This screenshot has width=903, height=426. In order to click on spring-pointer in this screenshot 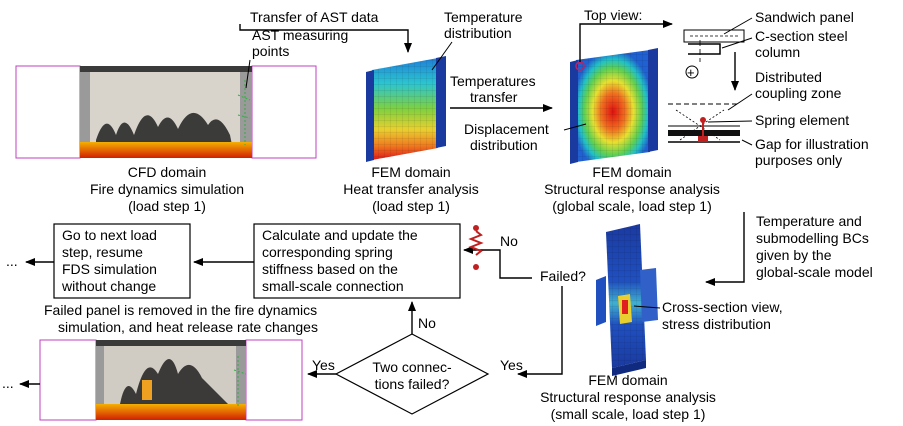, I will do `click(730, 121)`.